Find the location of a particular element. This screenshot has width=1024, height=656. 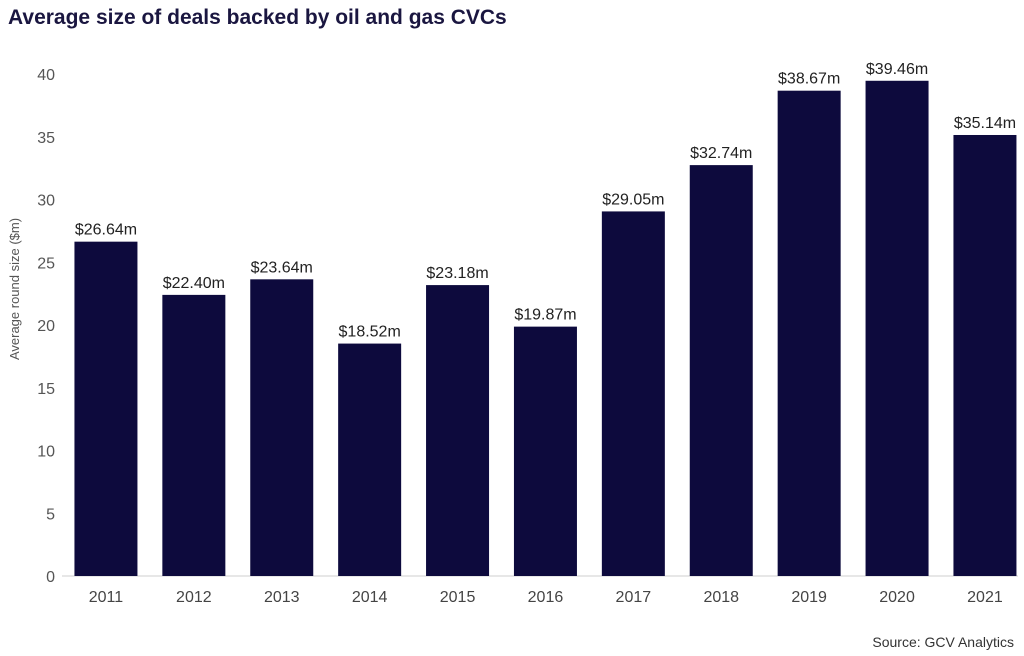

y-tick-label: 0 is located at coordinates (50, 577).